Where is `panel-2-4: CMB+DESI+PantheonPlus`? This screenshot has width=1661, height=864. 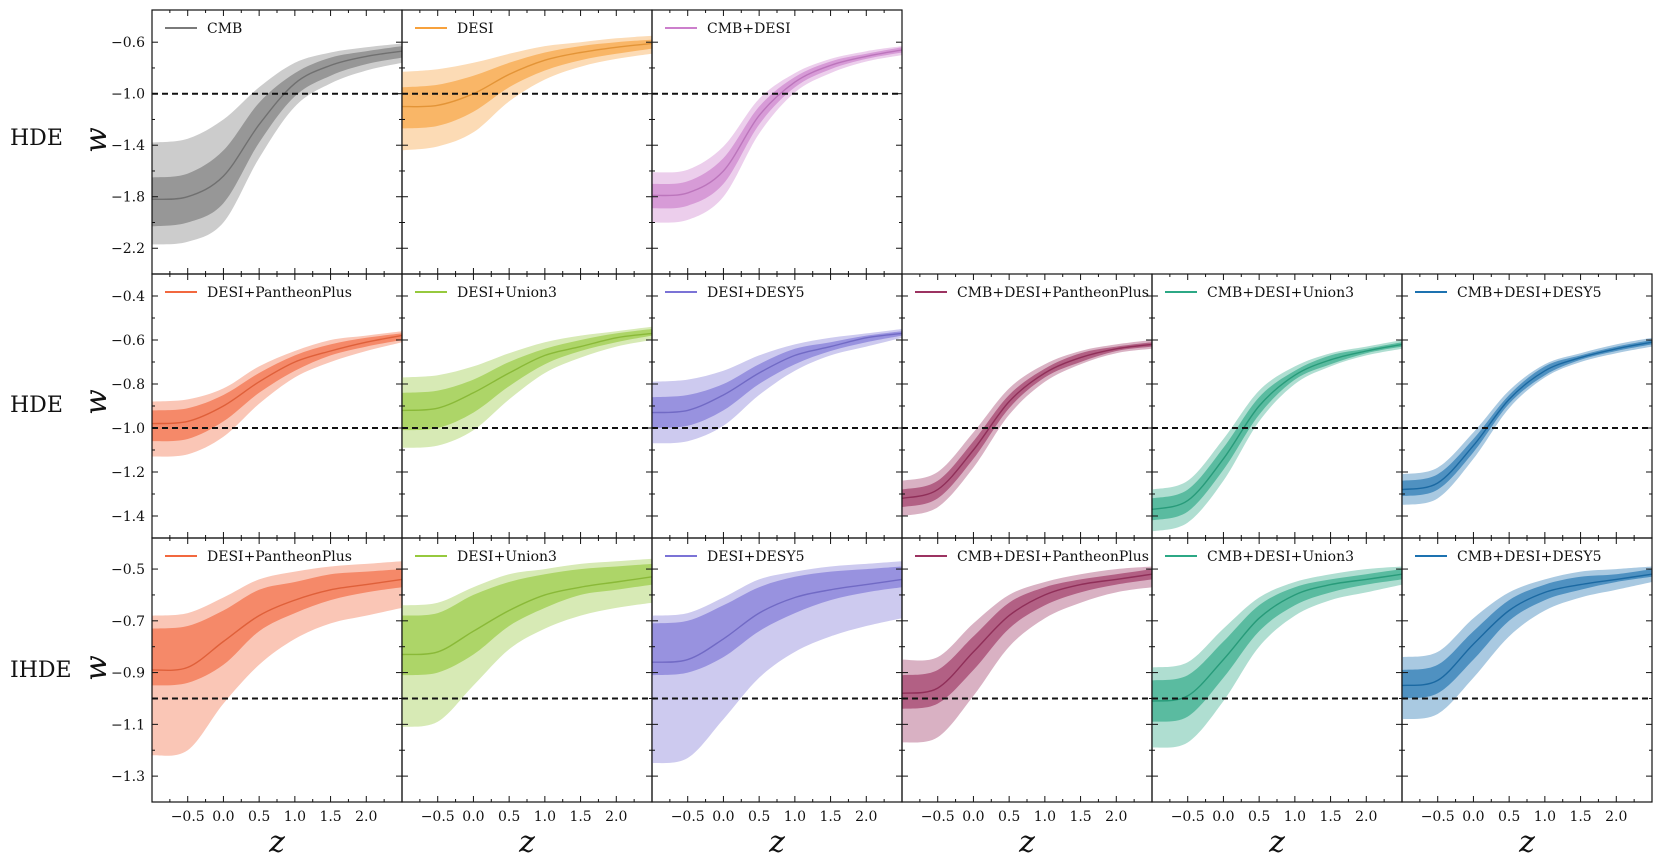
panel-2-4: CMB+DESI+PantheonPlus is located at coordinates (1027, 406).